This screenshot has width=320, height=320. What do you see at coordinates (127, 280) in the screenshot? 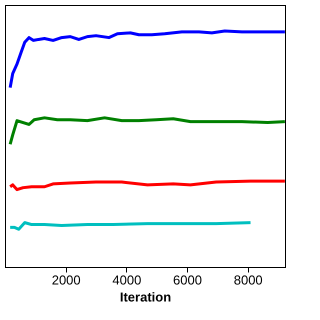
I see `x-tick-label: 4000` at bounding box center [127, 280].